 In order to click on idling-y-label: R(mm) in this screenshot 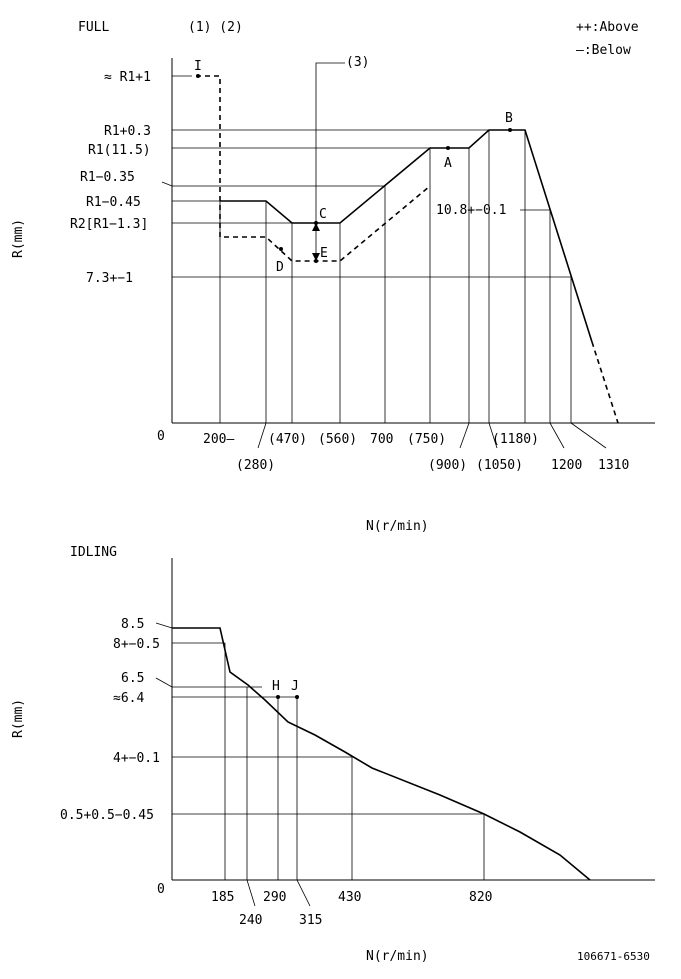, I will do `click(18, 718)`.